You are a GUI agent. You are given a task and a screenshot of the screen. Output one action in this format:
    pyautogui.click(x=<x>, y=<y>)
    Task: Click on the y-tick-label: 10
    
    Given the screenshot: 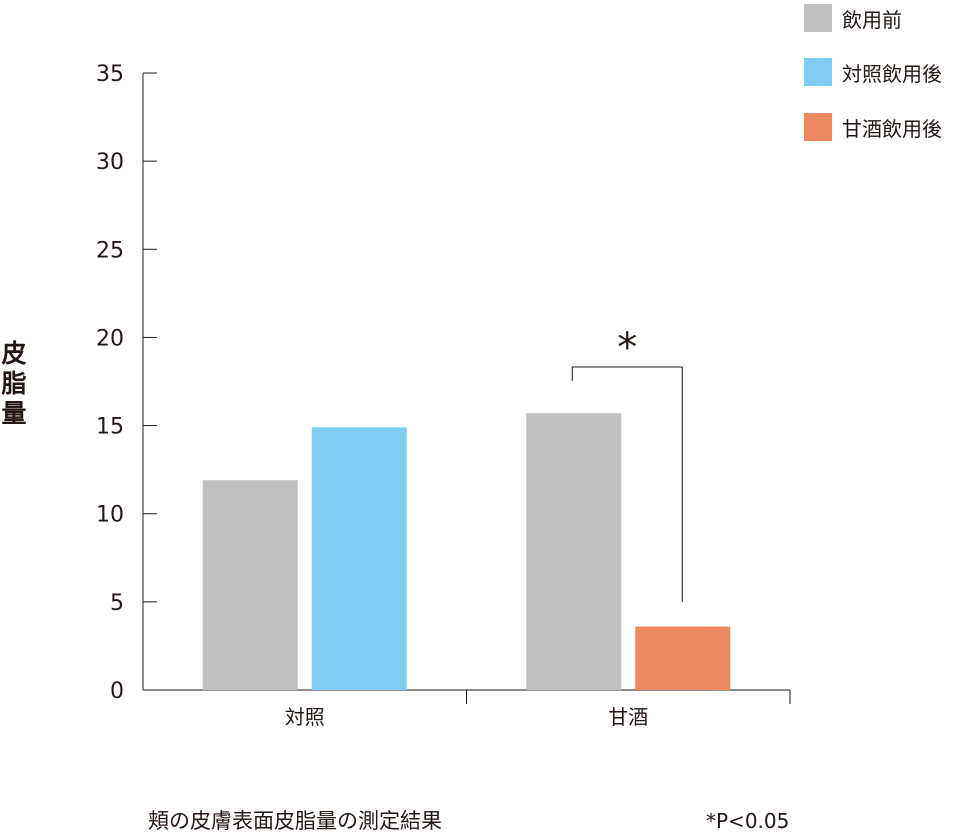 What is the action you would take?
    pyautogui.click(x=110, y=515)
    